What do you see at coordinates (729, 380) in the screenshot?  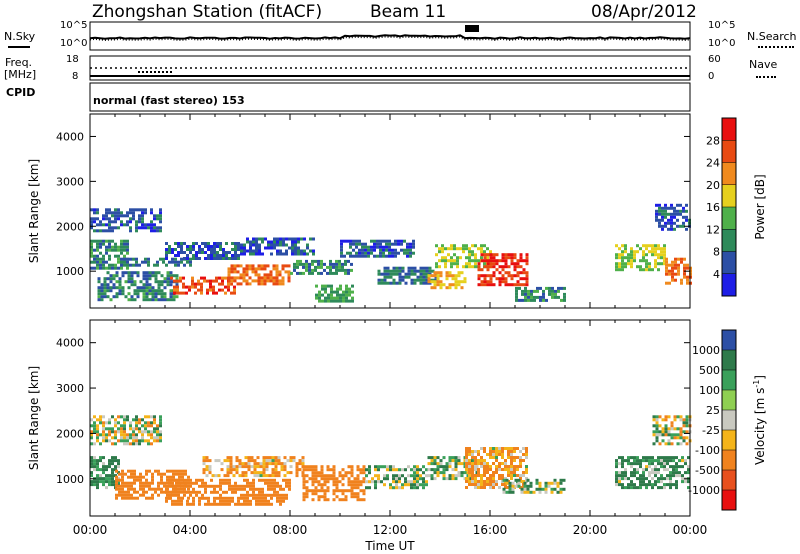 I see `colorbar-segment` at bounding box center [729, 380].